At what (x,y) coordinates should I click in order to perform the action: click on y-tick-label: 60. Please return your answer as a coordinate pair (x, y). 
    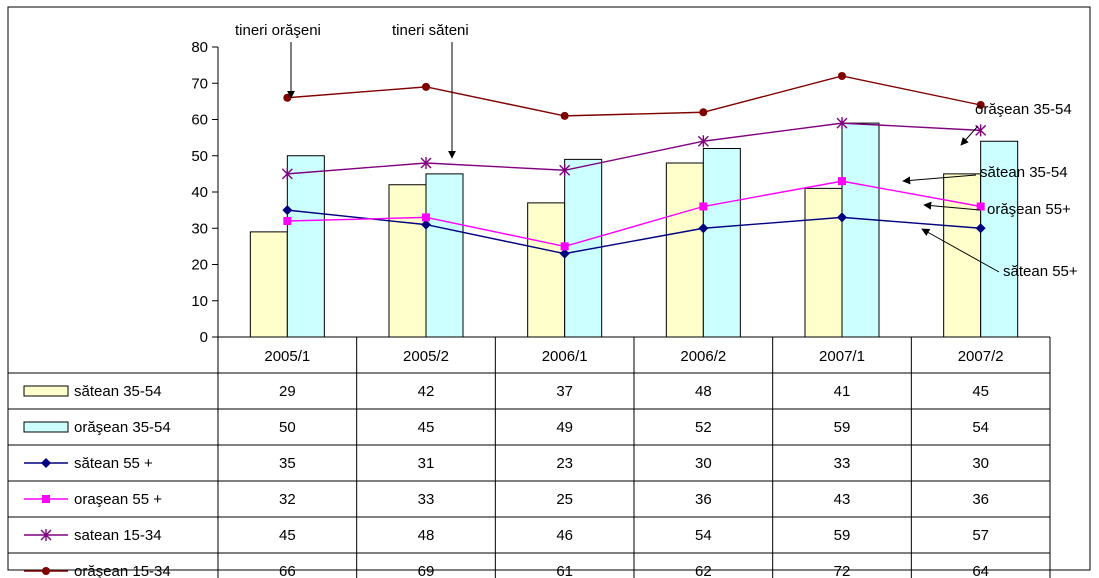
    Looking at the image, I should click on (199, 120).